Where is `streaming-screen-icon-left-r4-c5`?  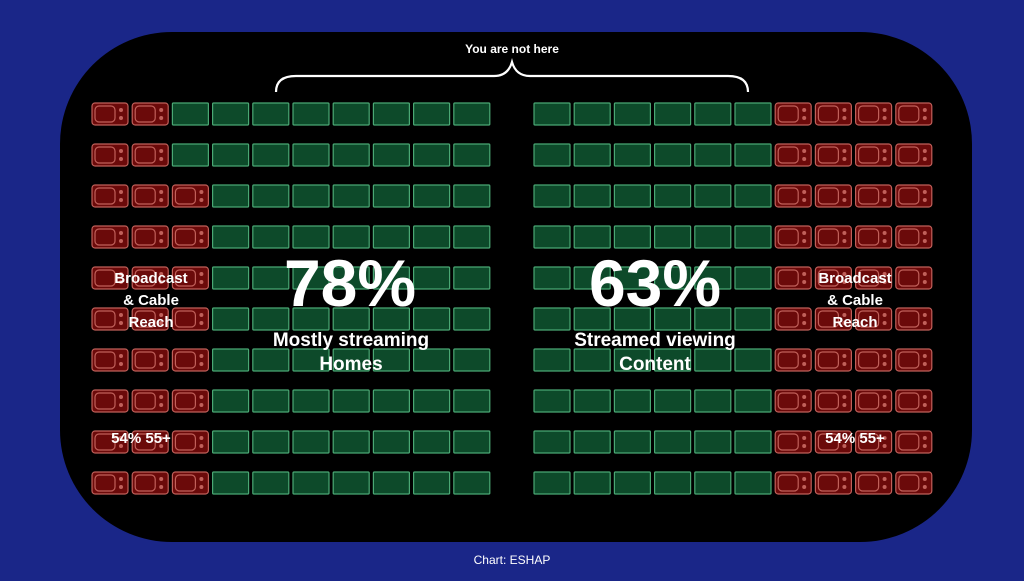 streaming-screen-icon-left-r4-c5 is located at coordinates (311, 278).